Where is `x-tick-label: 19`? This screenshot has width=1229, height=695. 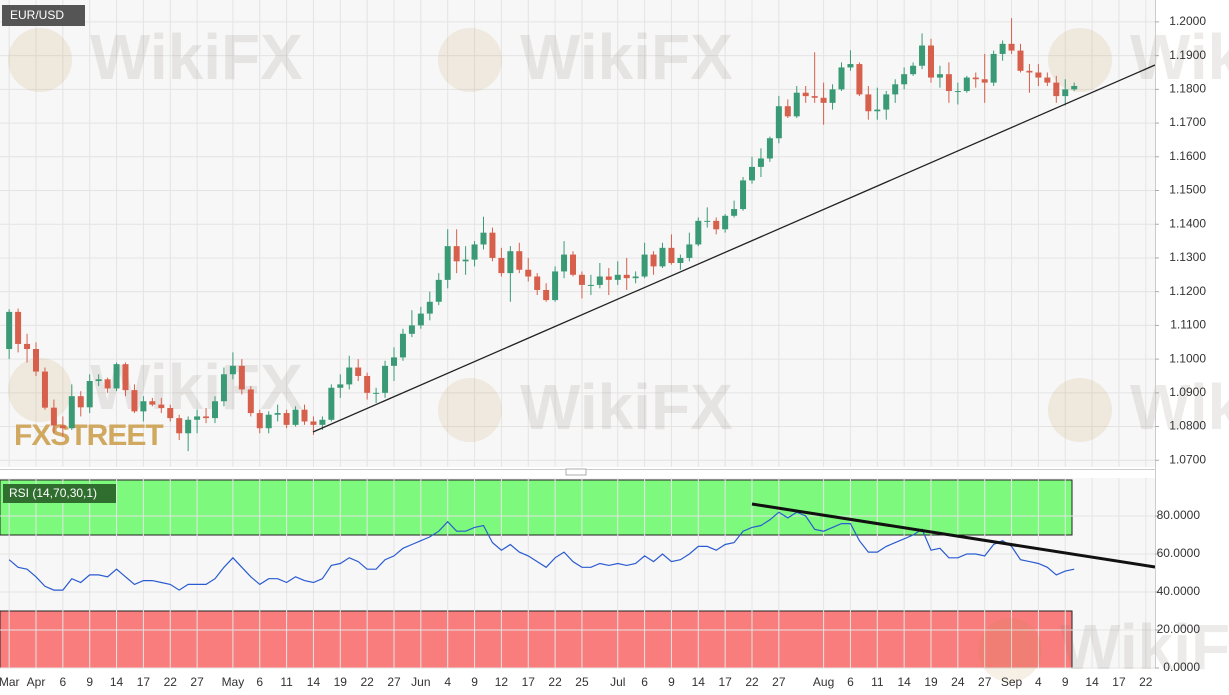
x-tick-label: 19 is located at coordinates (931, 682).